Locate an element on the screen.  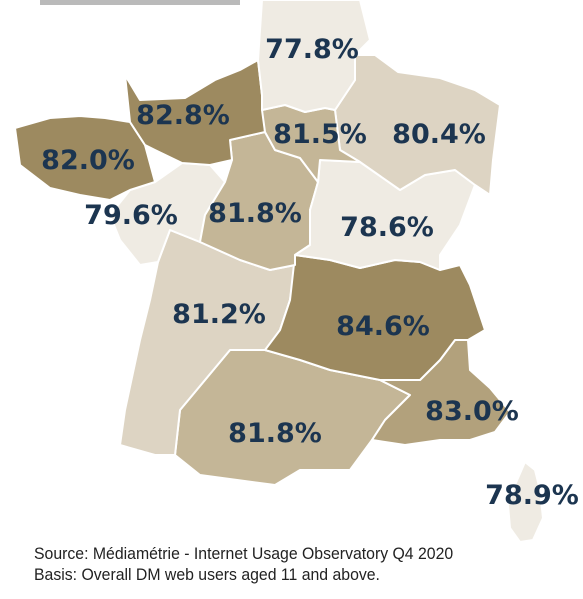
label-grand-est: 80.4% is located at coordinates (439, 134).